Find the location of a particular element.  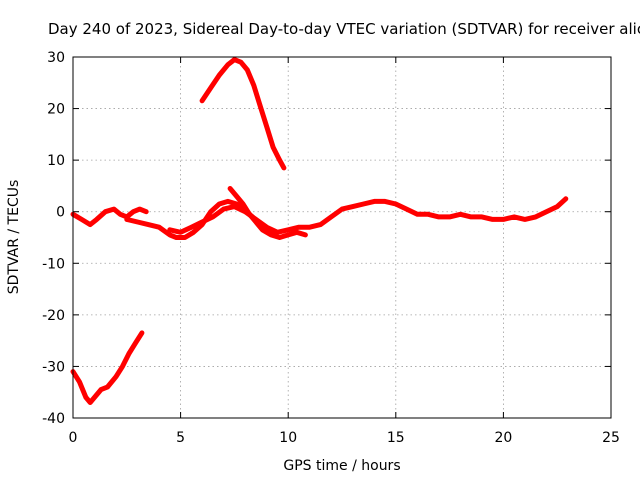

y-tick-label-5: 10 is located at coordinates (56, 161).